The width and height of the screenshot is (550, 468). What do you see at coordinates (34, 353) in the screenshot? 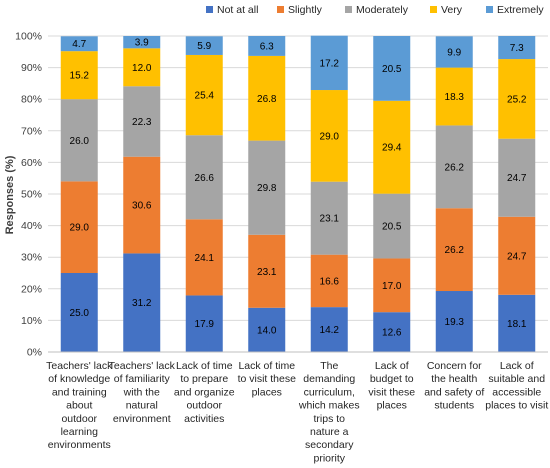
I see `y-tick-label: 0%` at bounding box center [34, 353].